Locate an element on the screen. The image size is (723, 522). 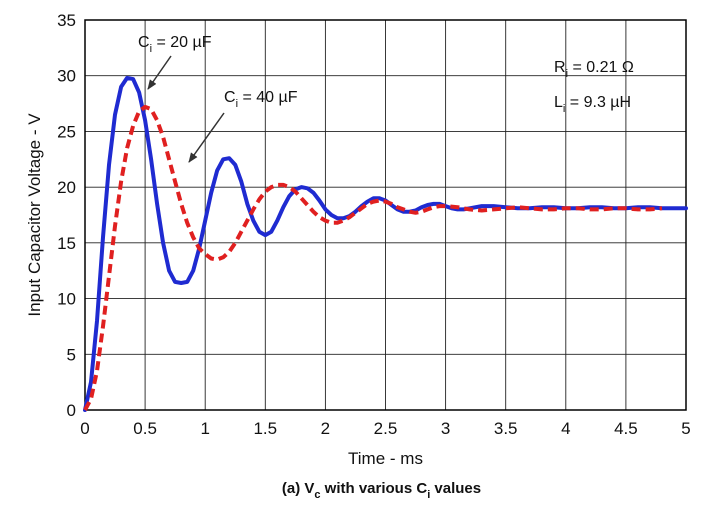
x-tick-label: 2 is located at coordinates (325, 428).